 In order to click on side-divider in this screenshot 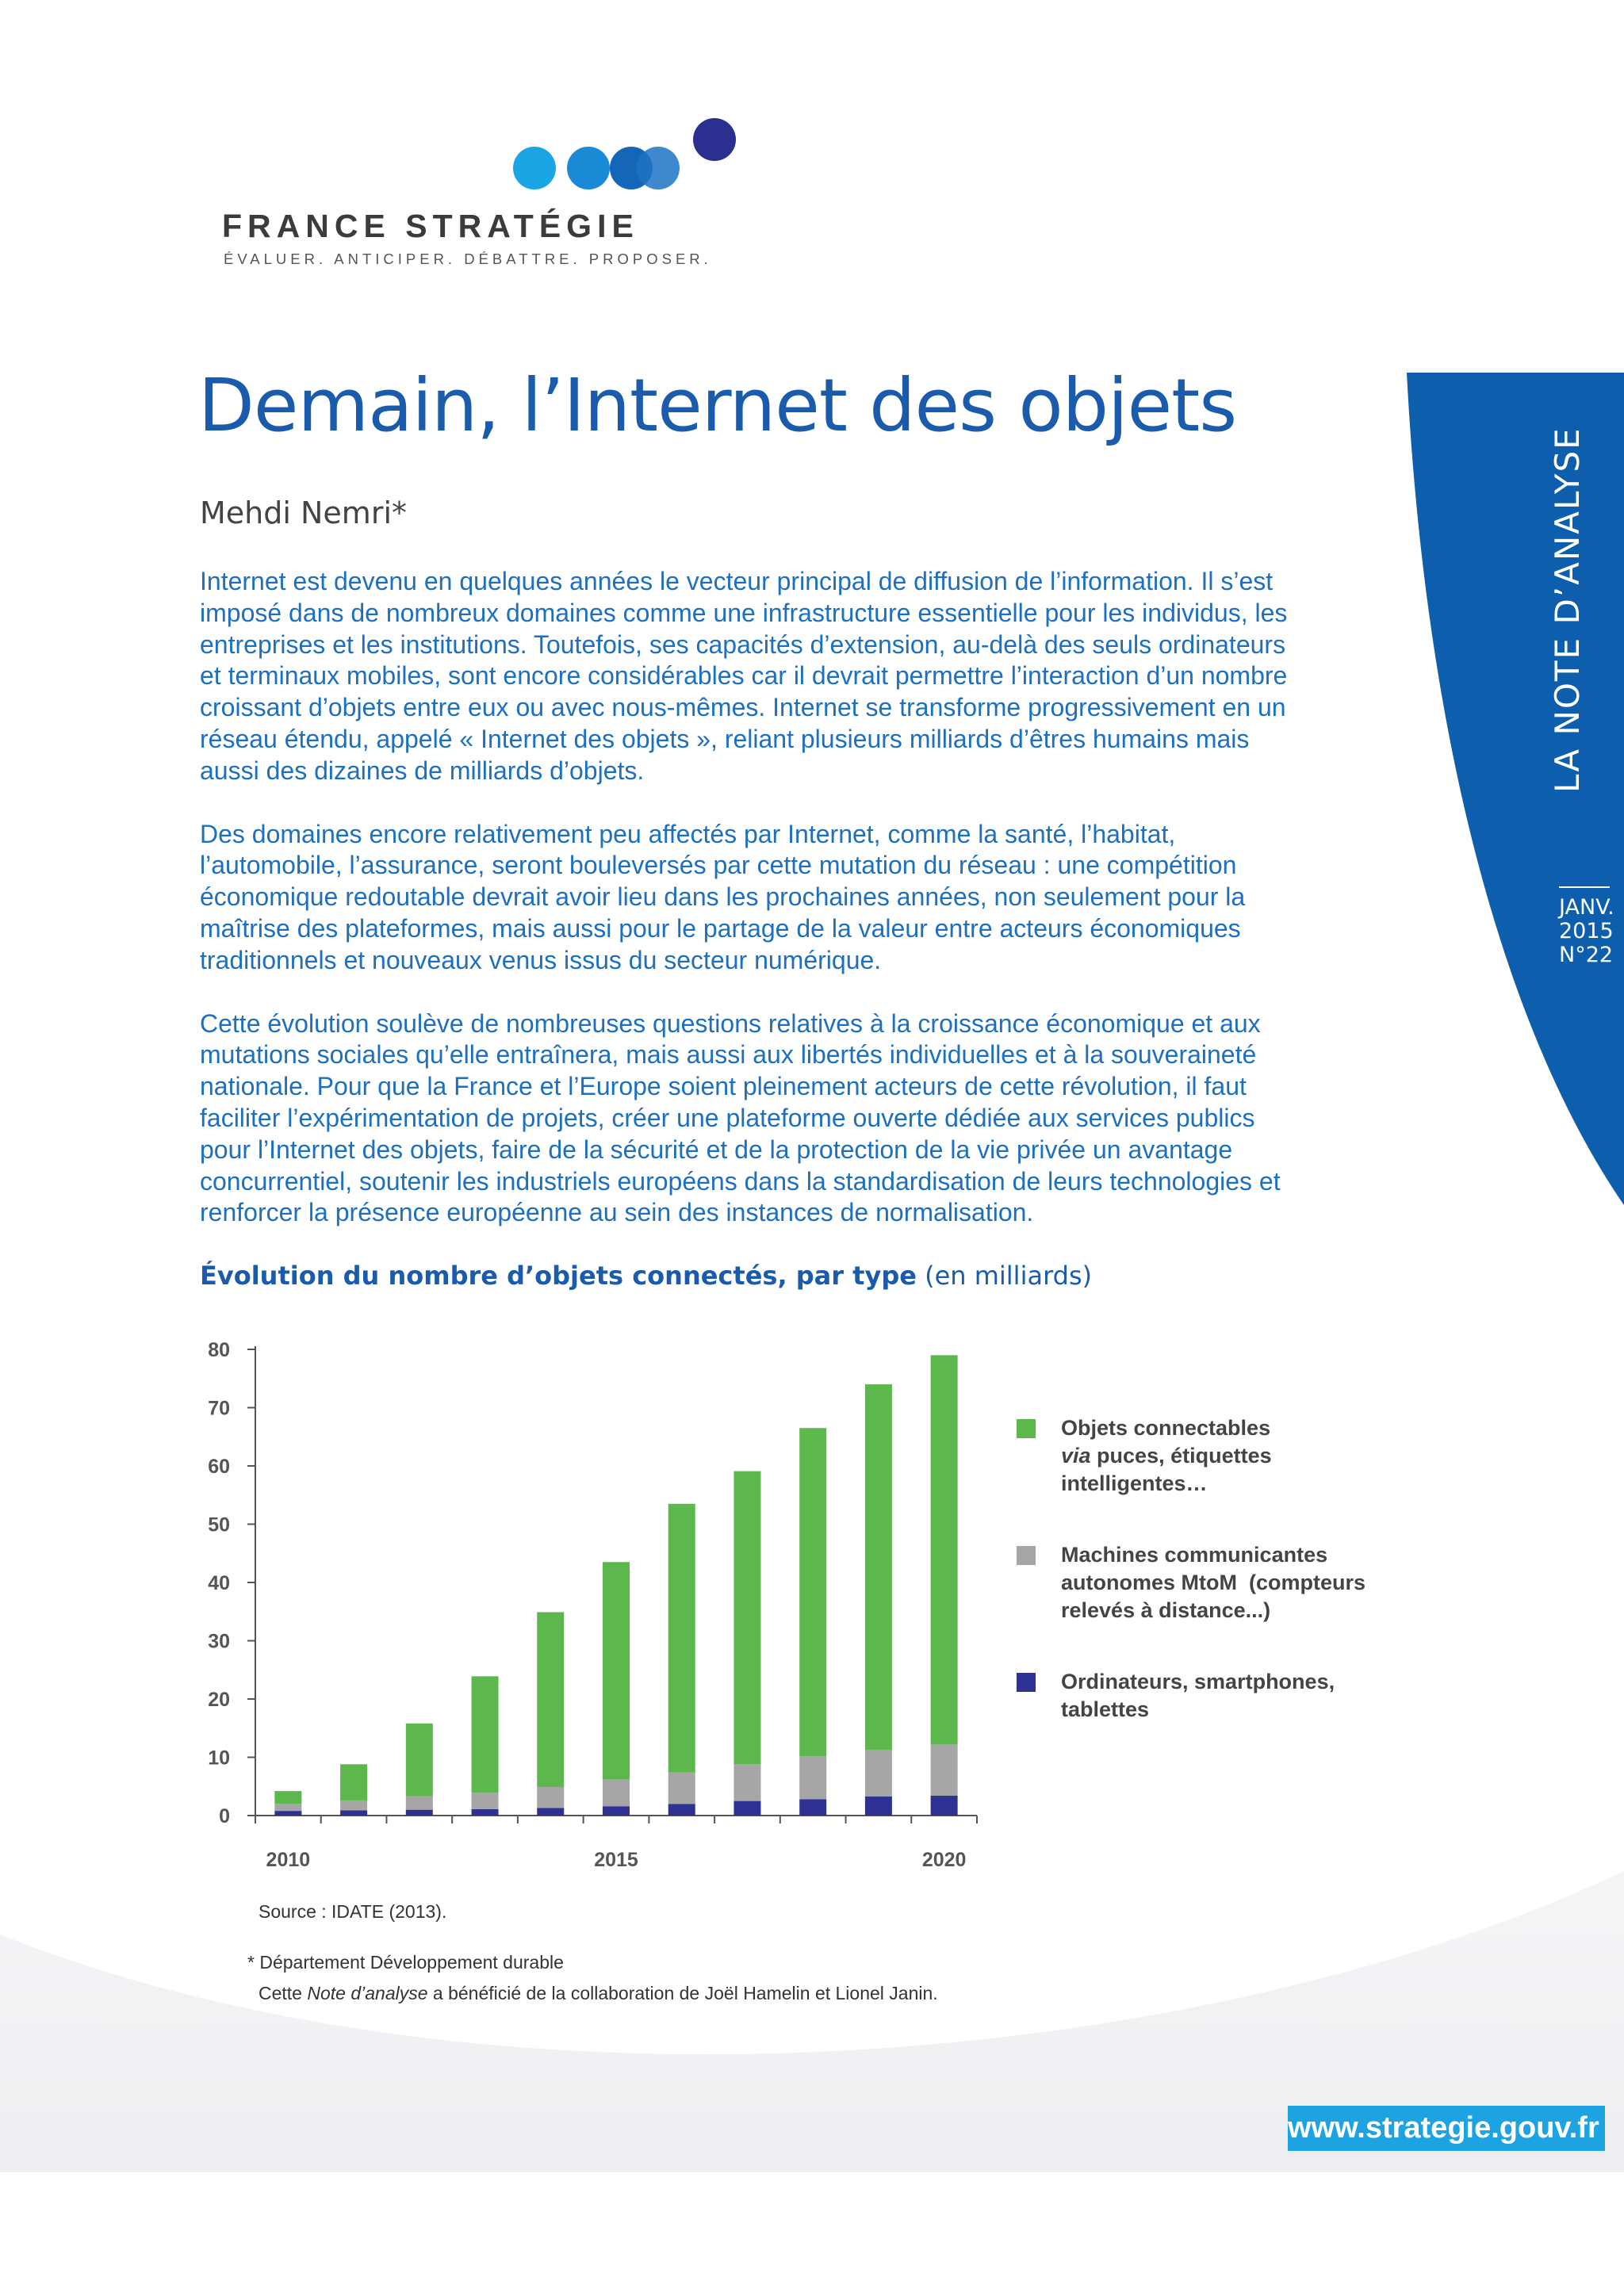, I will do `click(1584, 887)`.